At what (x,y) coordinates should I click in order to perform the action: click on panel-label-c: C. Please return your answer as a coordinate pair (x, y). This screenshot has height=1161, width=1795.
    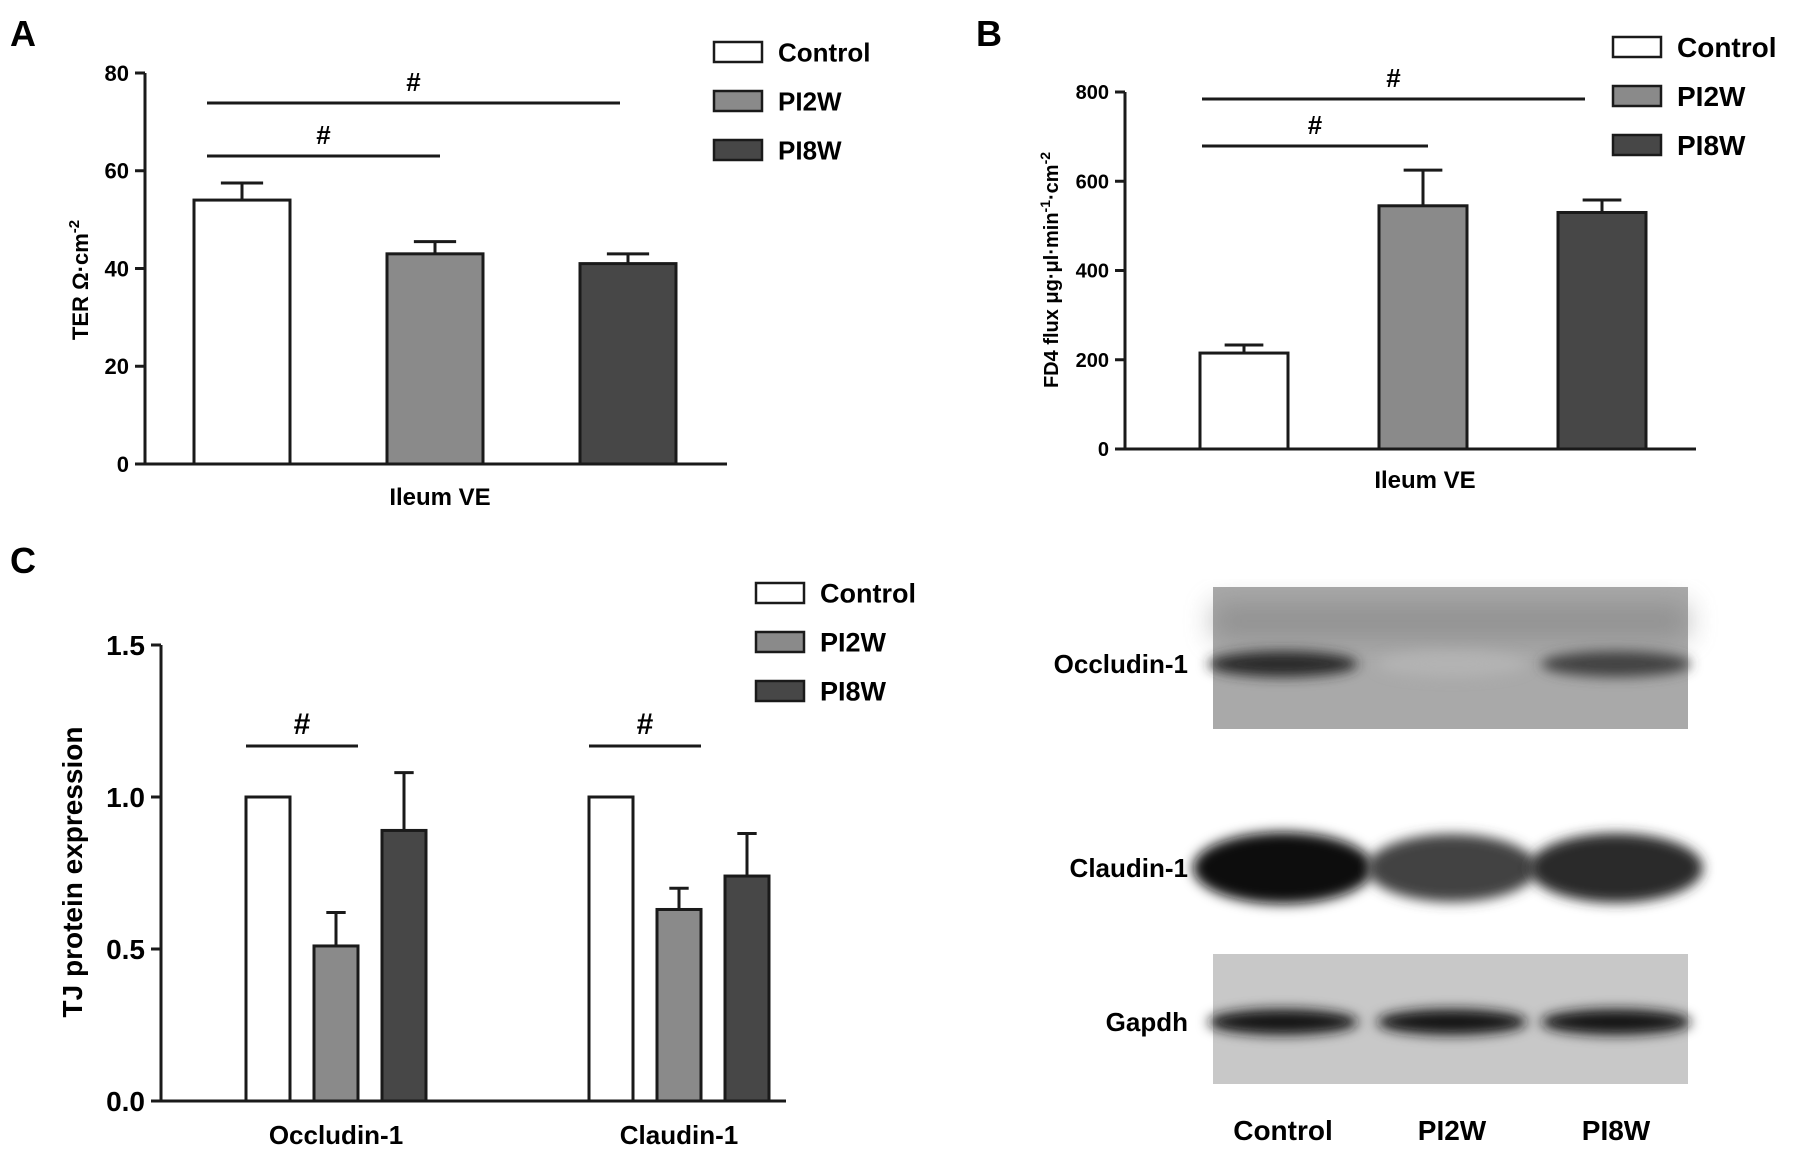
    Looking at the image, I should click on (23, 560).